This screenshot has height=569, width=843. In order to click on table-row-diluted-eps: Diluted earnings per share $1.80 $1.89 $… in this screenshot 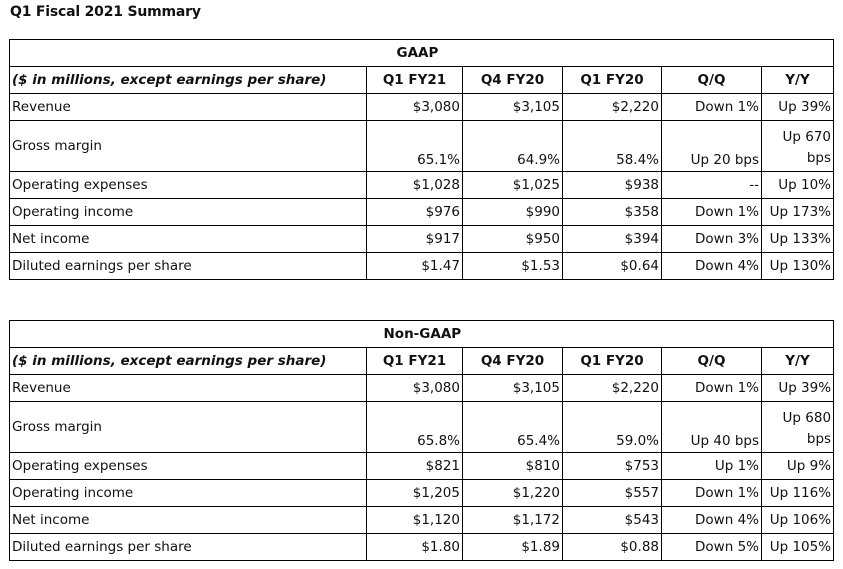, I will do `click(422, 547)`.